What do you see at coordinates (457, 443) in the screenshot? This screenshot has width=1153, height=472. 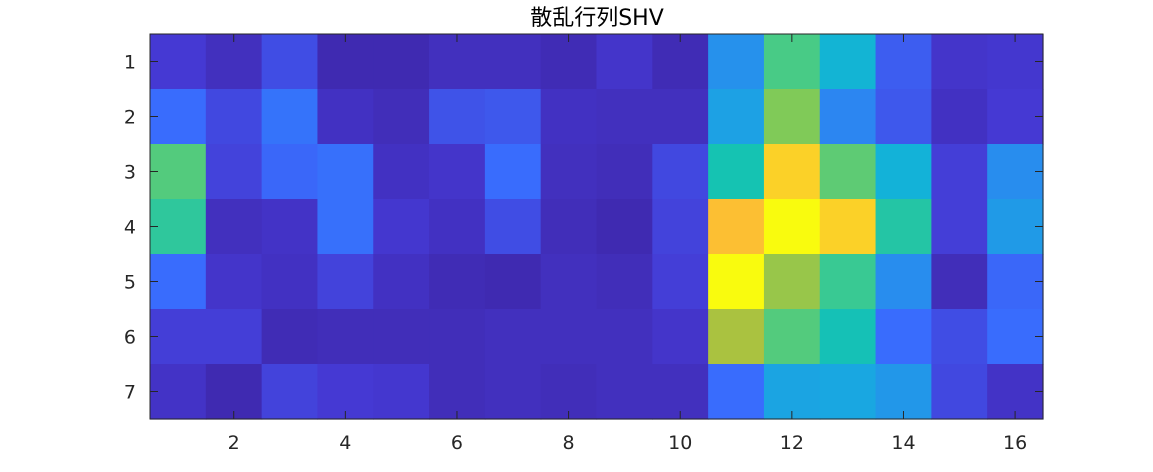 I see `x-tick-label: 6` at bounding box center [457, 443].